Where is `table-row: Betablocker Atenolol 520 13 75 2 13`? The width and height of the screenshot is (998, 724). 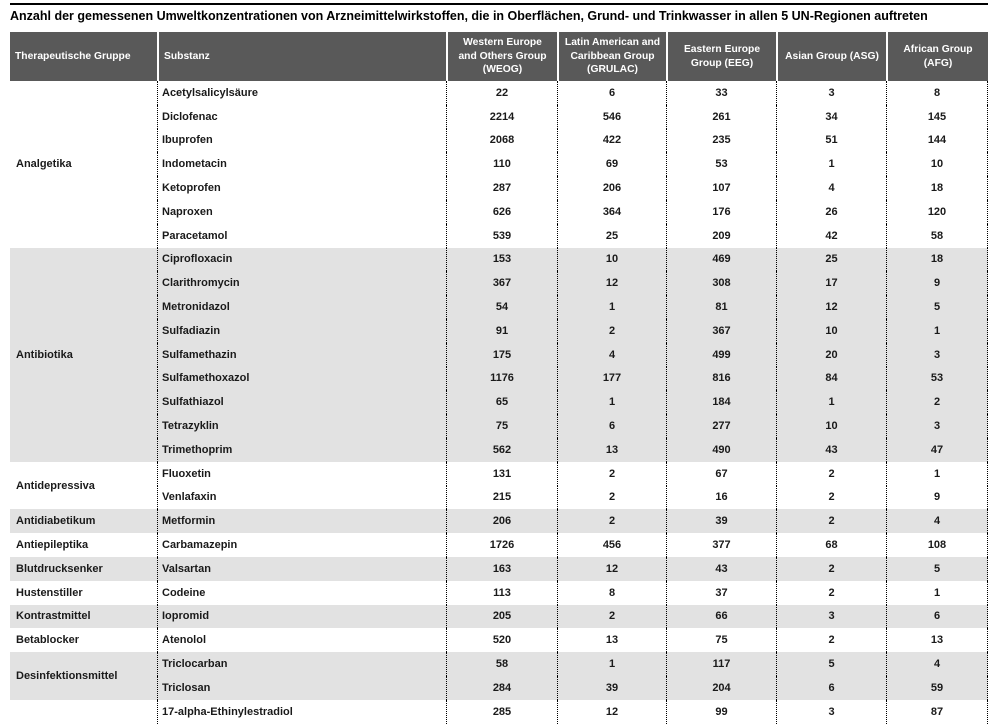
table-row: Betablocker Atenolol 520 13 75 2 13 is located at coordinates (499, 640).